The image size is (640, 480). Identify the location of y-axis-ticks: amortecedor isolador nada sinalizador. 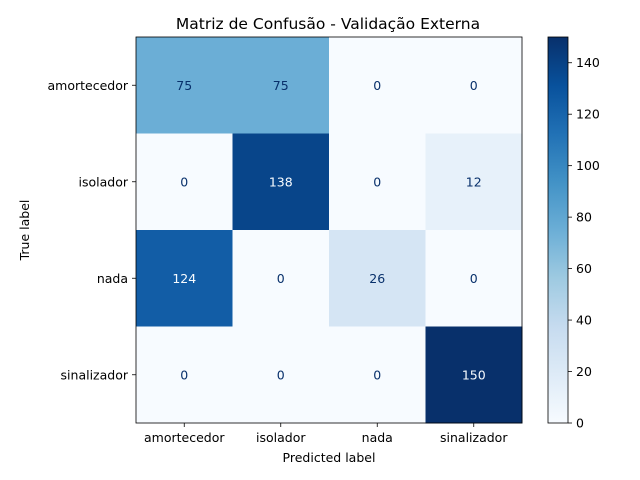
(92, 230).